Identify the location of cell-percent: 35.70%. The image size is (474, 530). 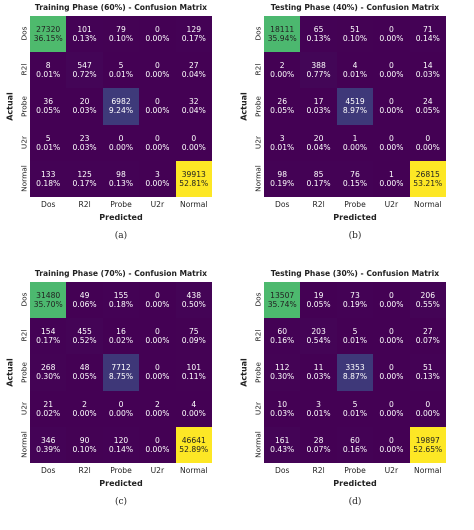
(48, 305).